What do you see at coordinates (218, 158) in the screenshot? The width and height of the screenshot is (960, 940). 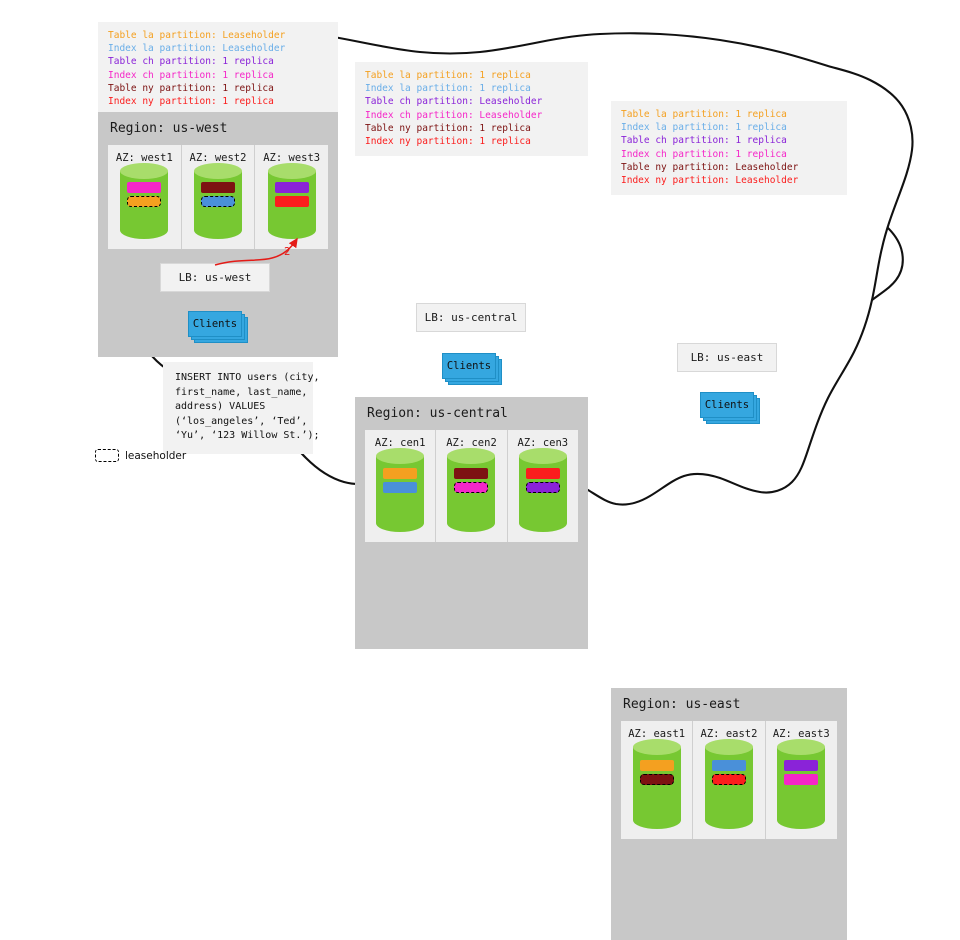 I see `az-label: AZ: west2` at bounding box center [218, 158].